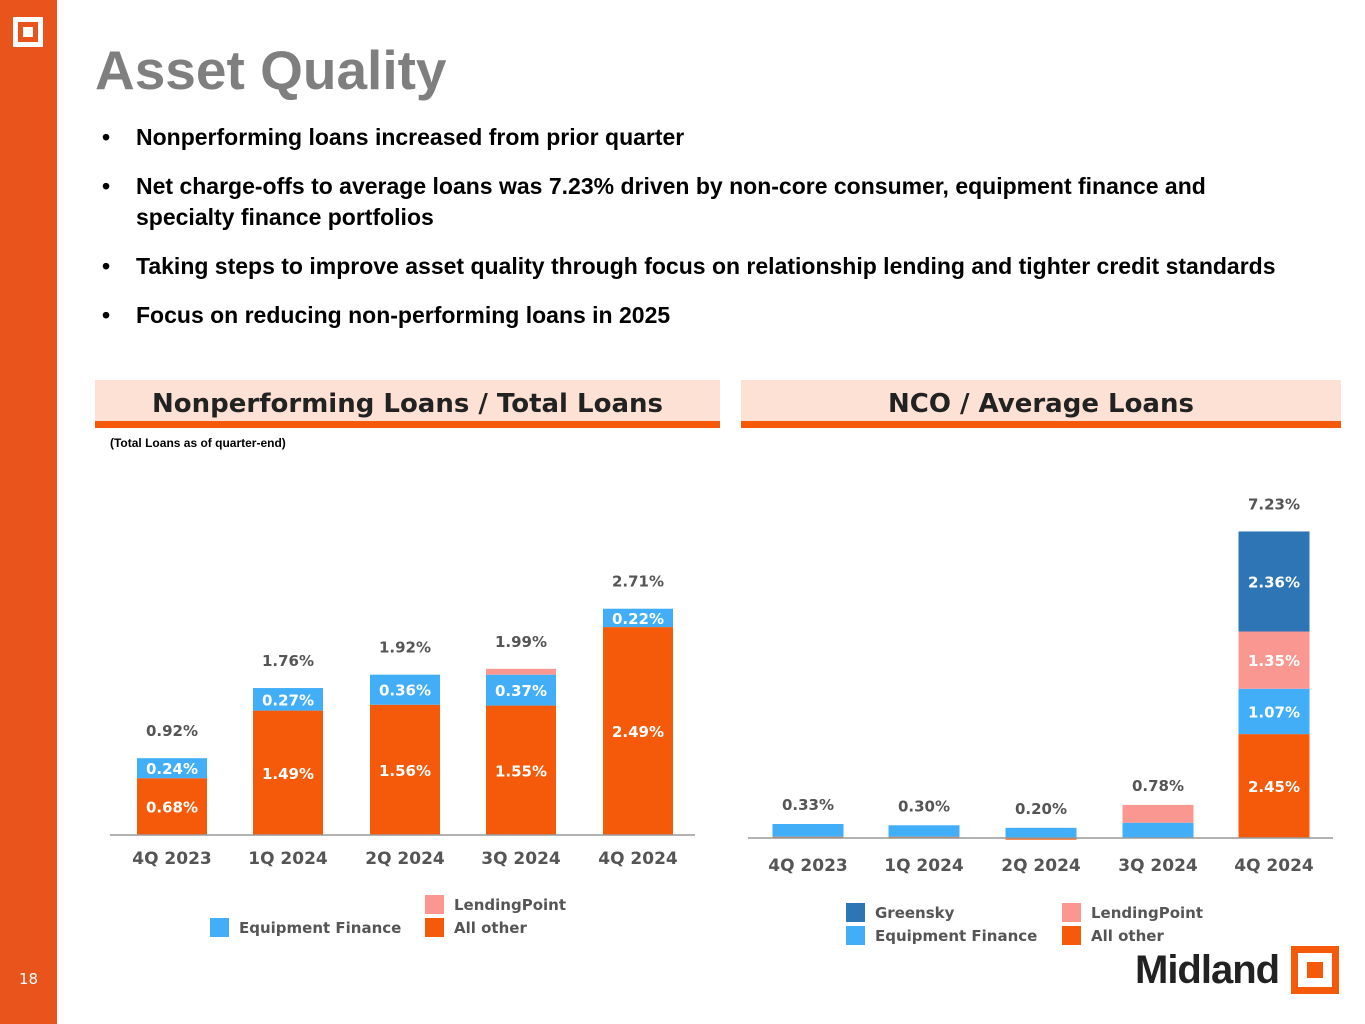  Describe the element at coordinates (407, 404) in the screenshot. I see `npl-chart-title: Nonperforming Loans / Total Loans` at that location.